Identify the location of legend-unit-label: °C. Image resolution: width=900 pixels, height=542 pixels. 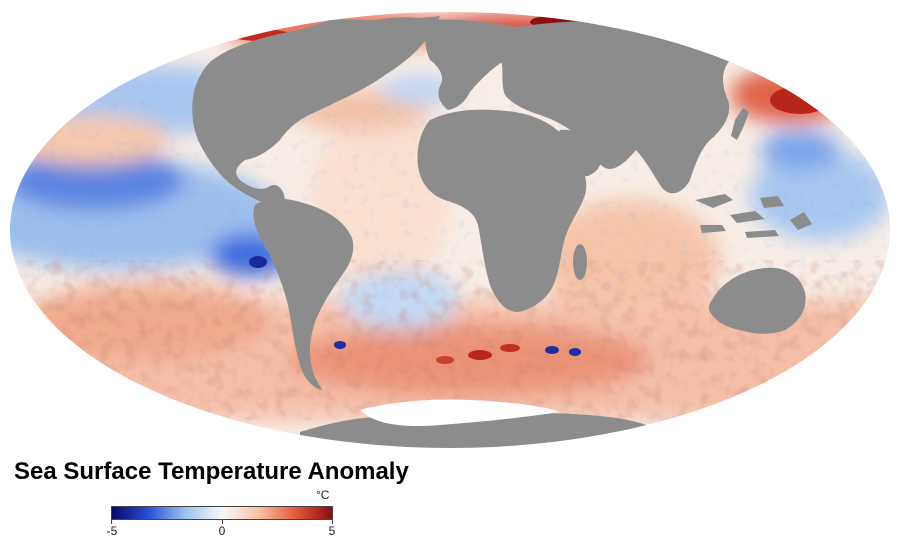
(323, 495).